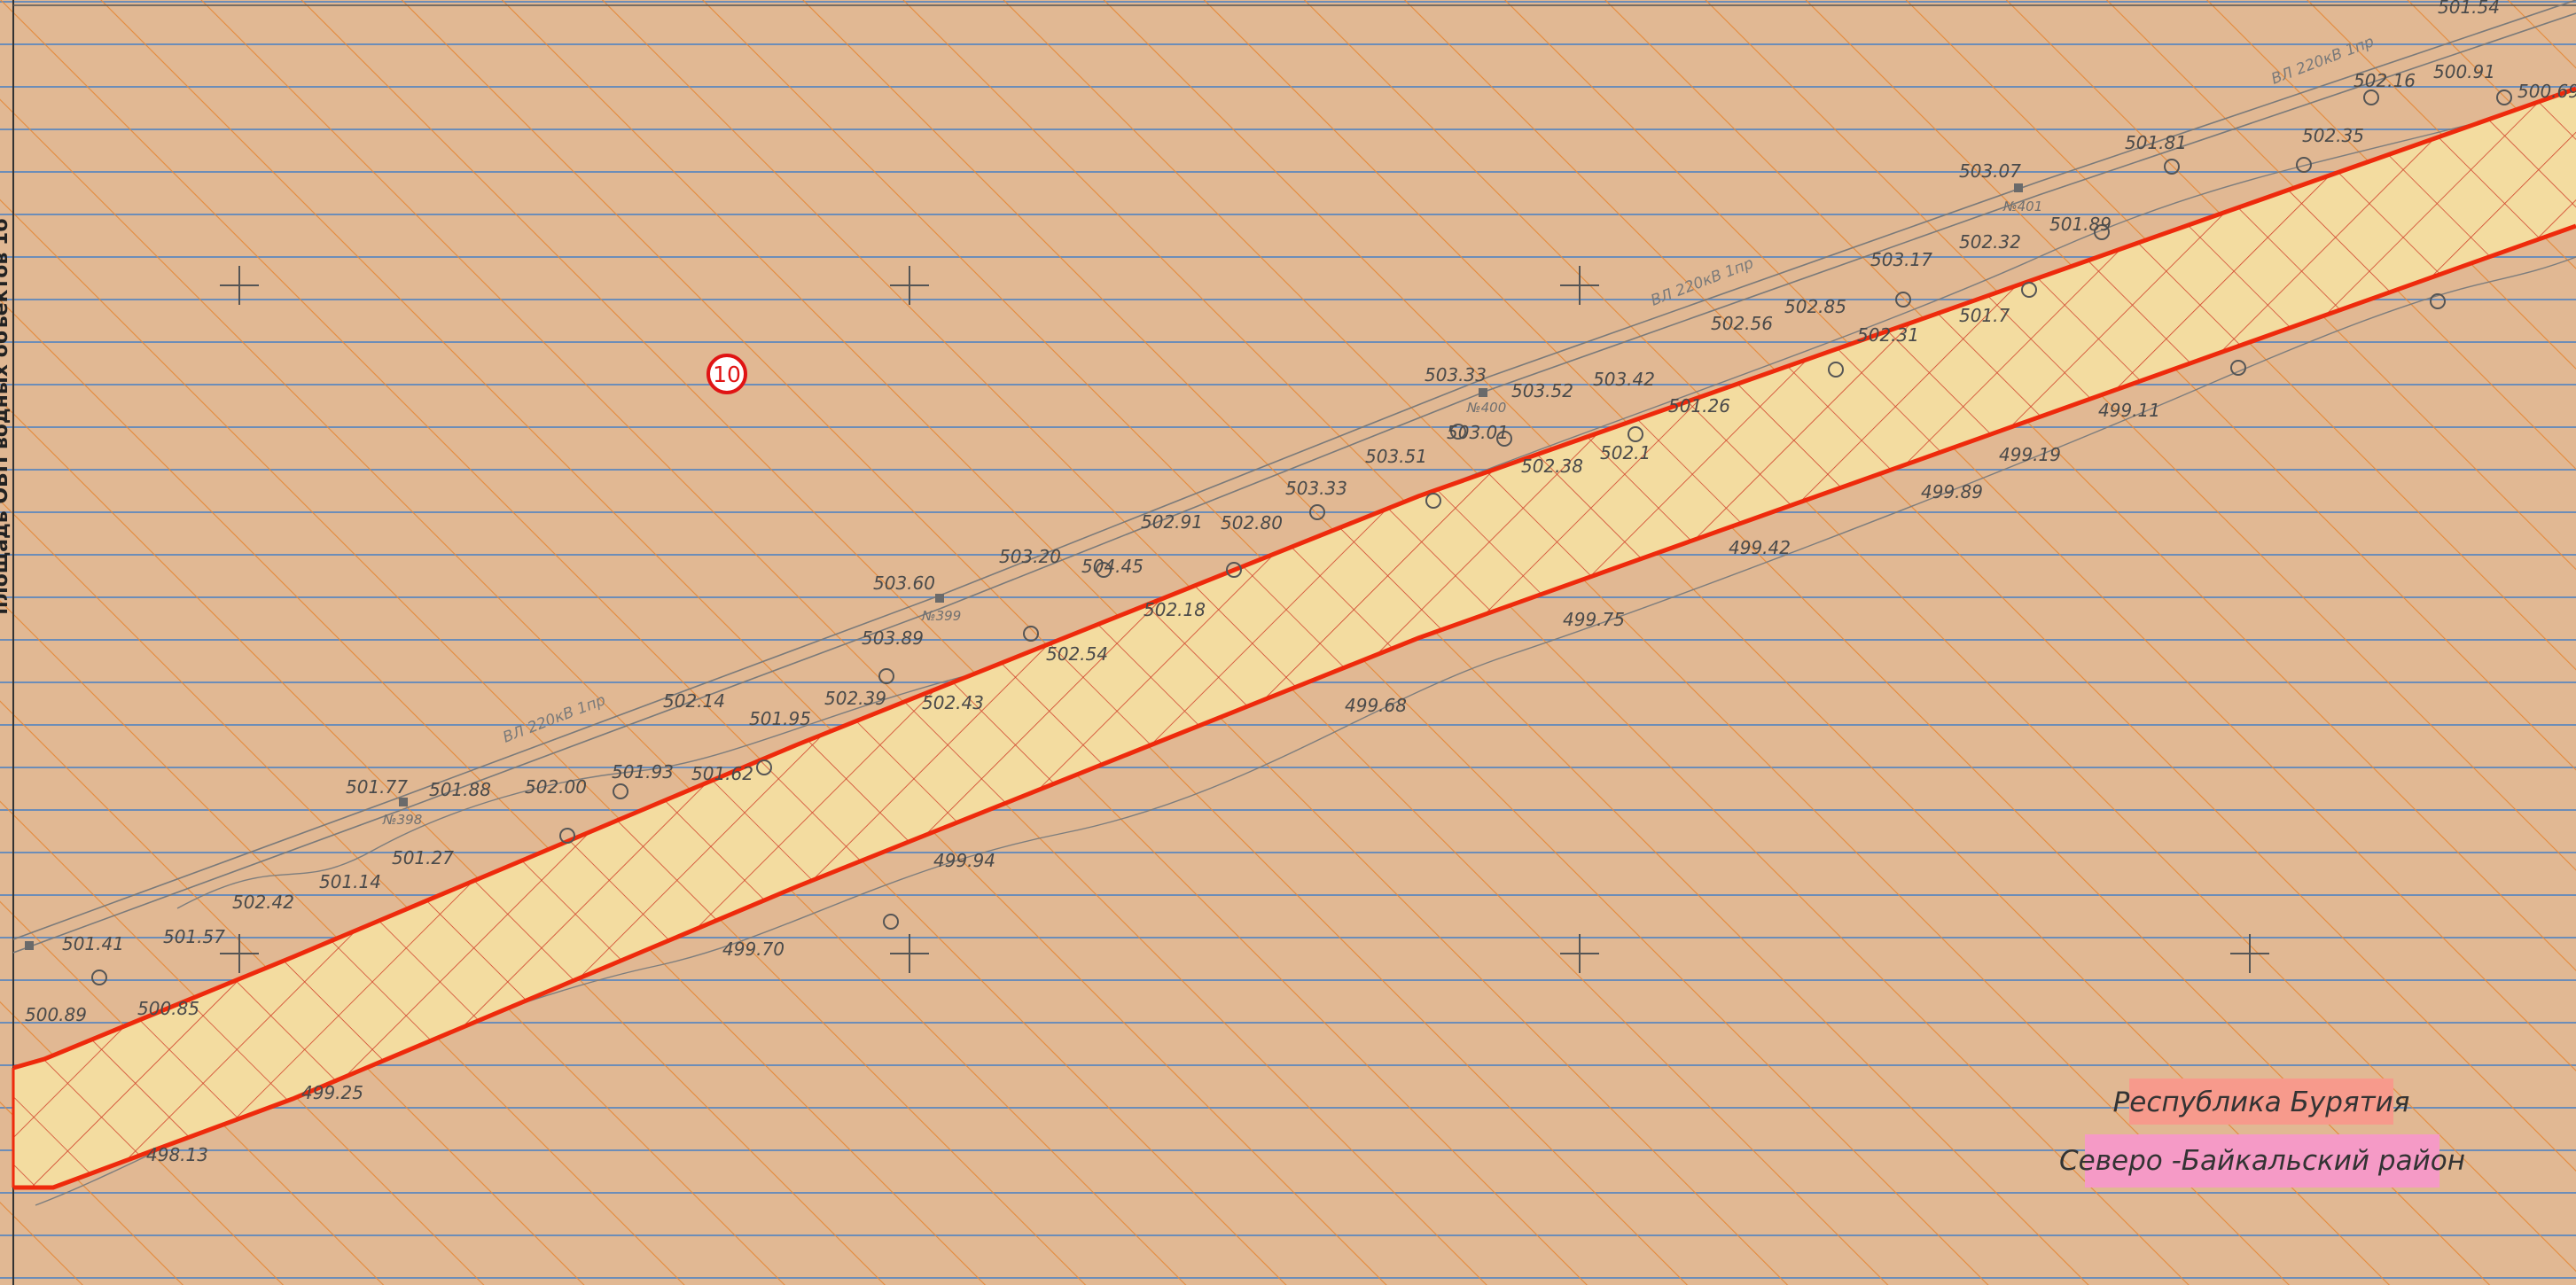 This screenshot has width=2576, height=1285. Describe the element at coordinates (643, 772) in the screenshot. I see `elevation-label: 501.93` at that location.